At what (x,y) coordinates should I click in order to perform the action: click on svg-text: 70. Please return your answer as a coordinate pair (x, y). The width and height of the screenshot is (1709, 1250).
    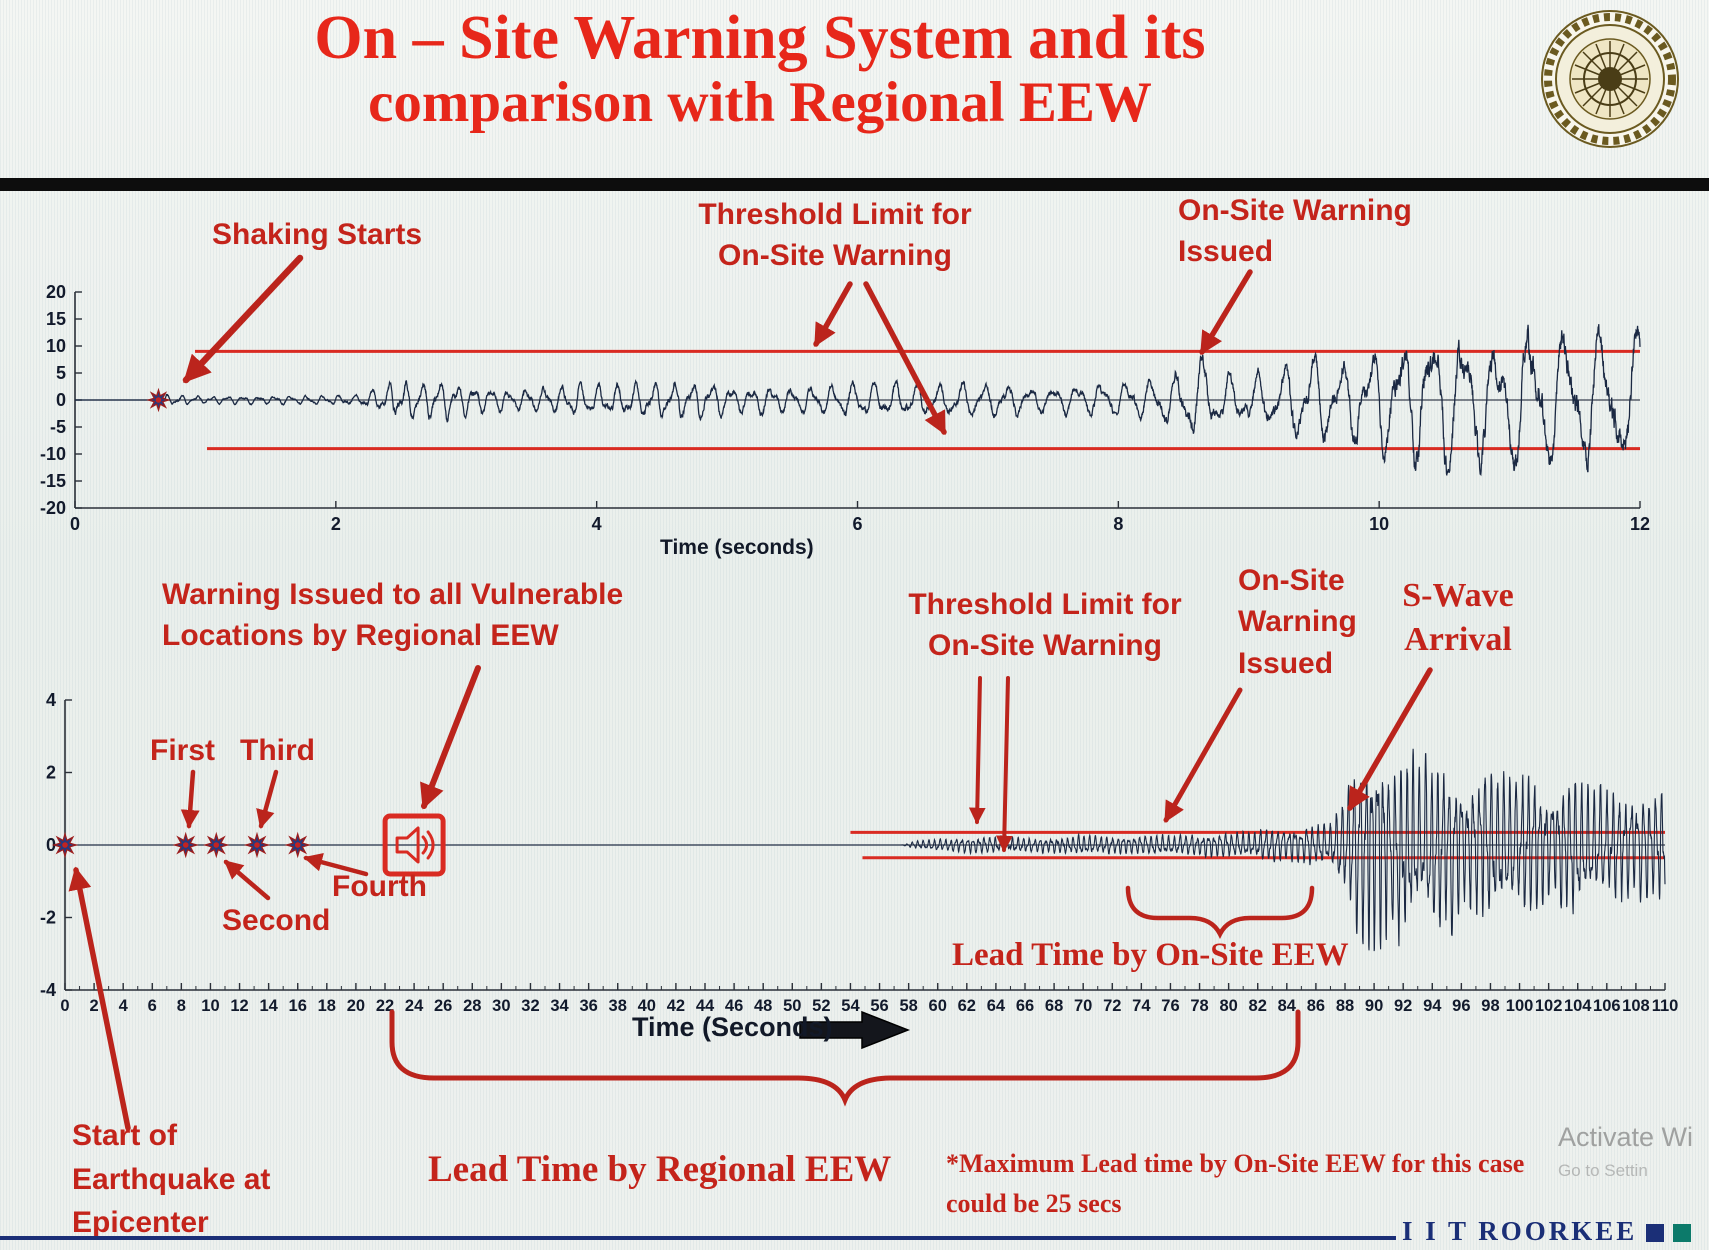
    Looking at the image, I should click on (1083, 1006).